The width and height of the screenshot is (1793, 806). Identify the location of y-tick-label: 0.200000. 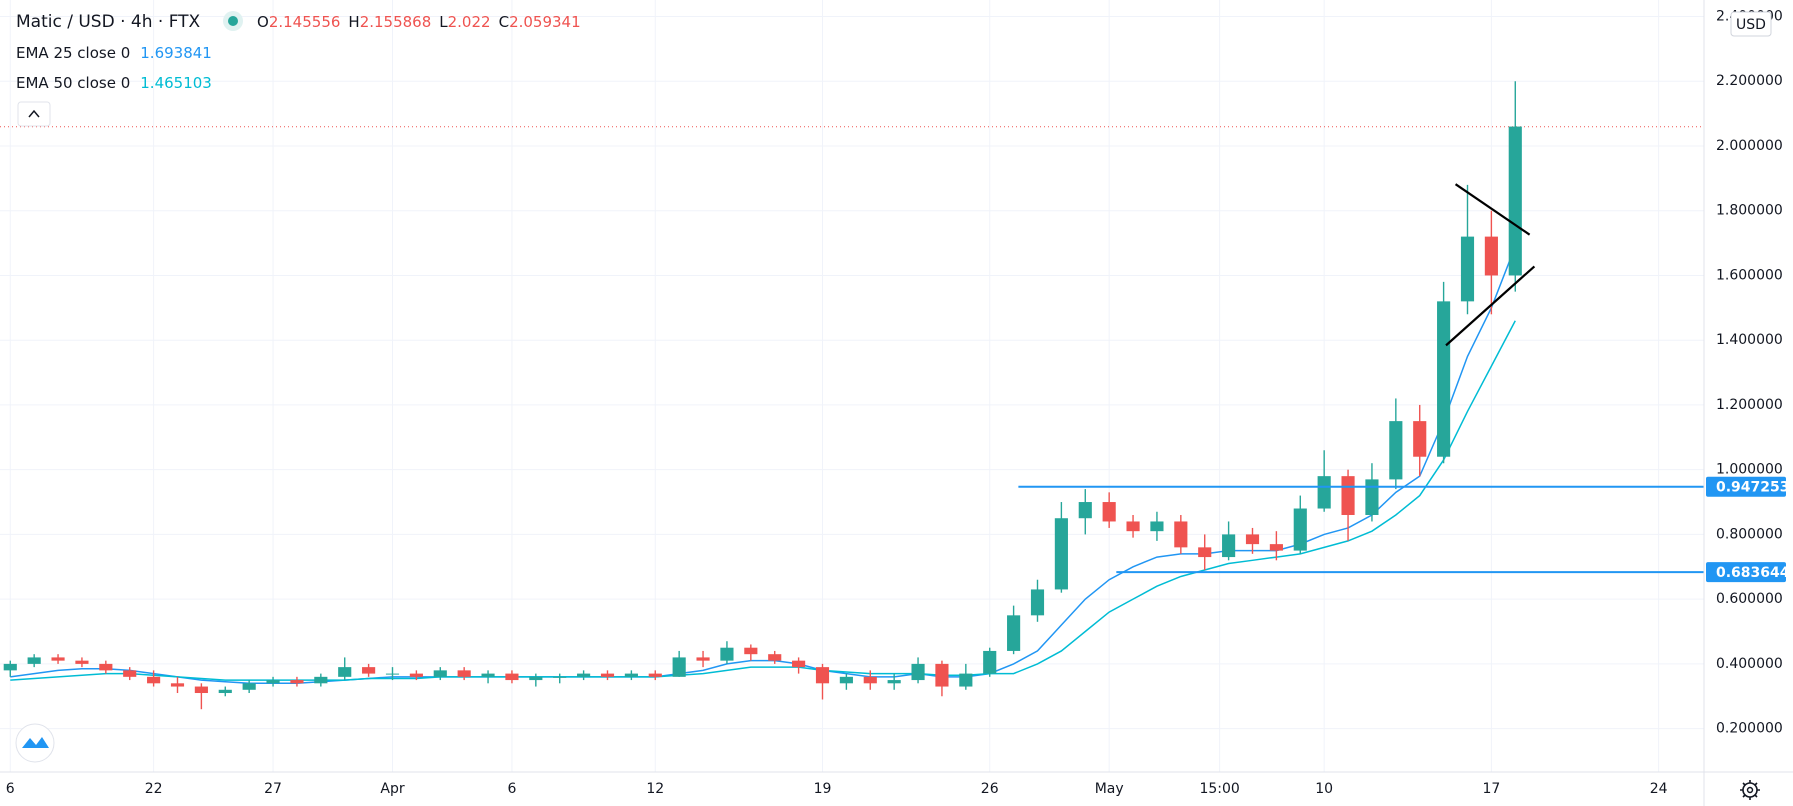
(1749, 729).